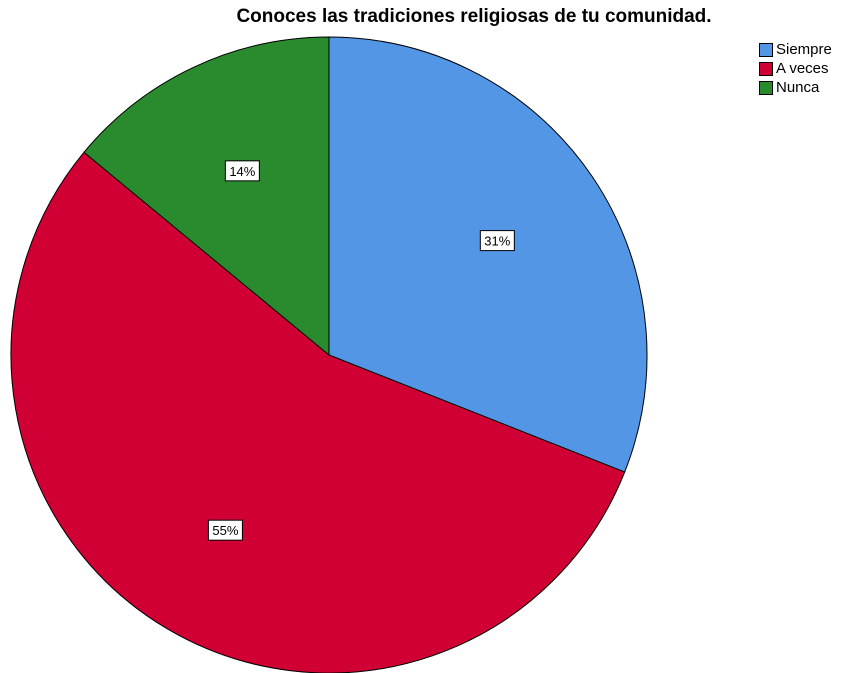 The image size is (855, 673). I want to click on legend-swatch-a-veces, so click(766, 68).